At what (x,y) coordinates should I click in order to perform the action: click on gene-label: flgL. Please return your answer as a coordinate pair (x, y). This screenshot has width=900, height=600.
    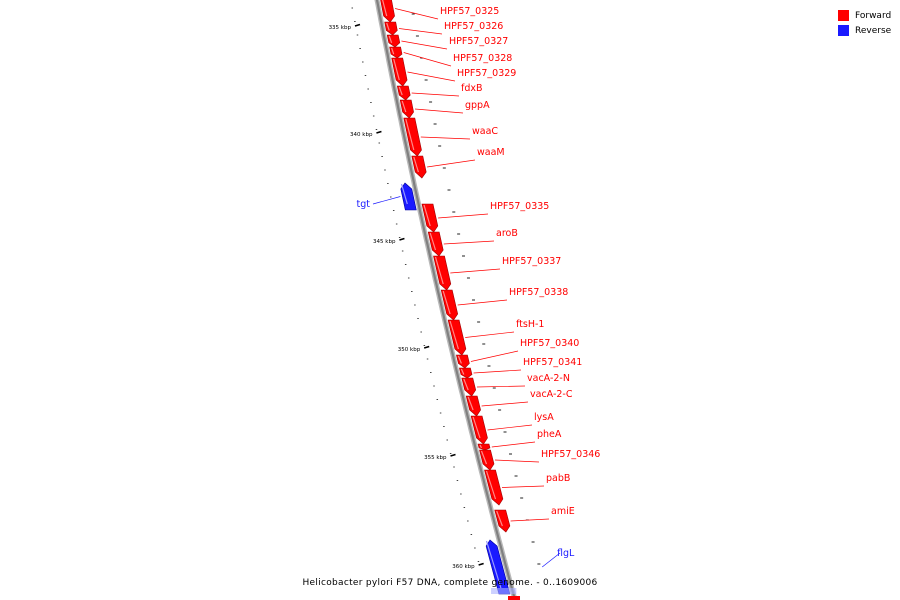
    Looking at the image, I should click on (566, 553).